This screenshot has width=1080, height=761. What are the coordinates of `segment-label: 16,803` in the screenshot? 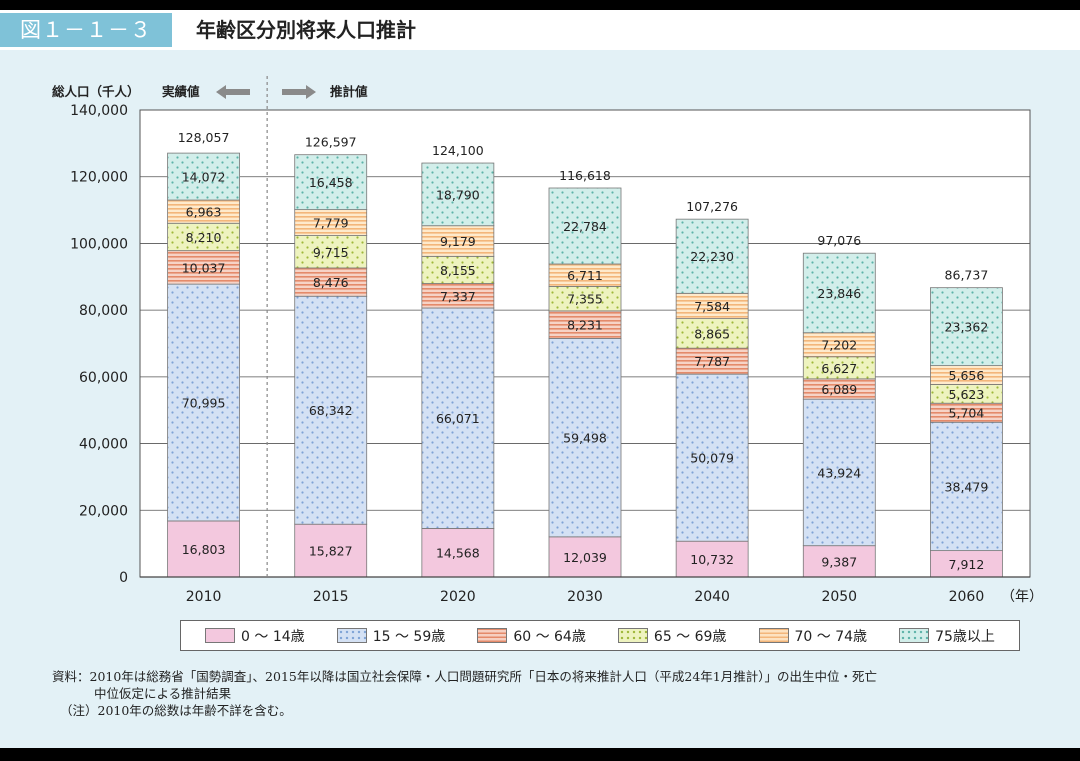 It's located at (204, 549).